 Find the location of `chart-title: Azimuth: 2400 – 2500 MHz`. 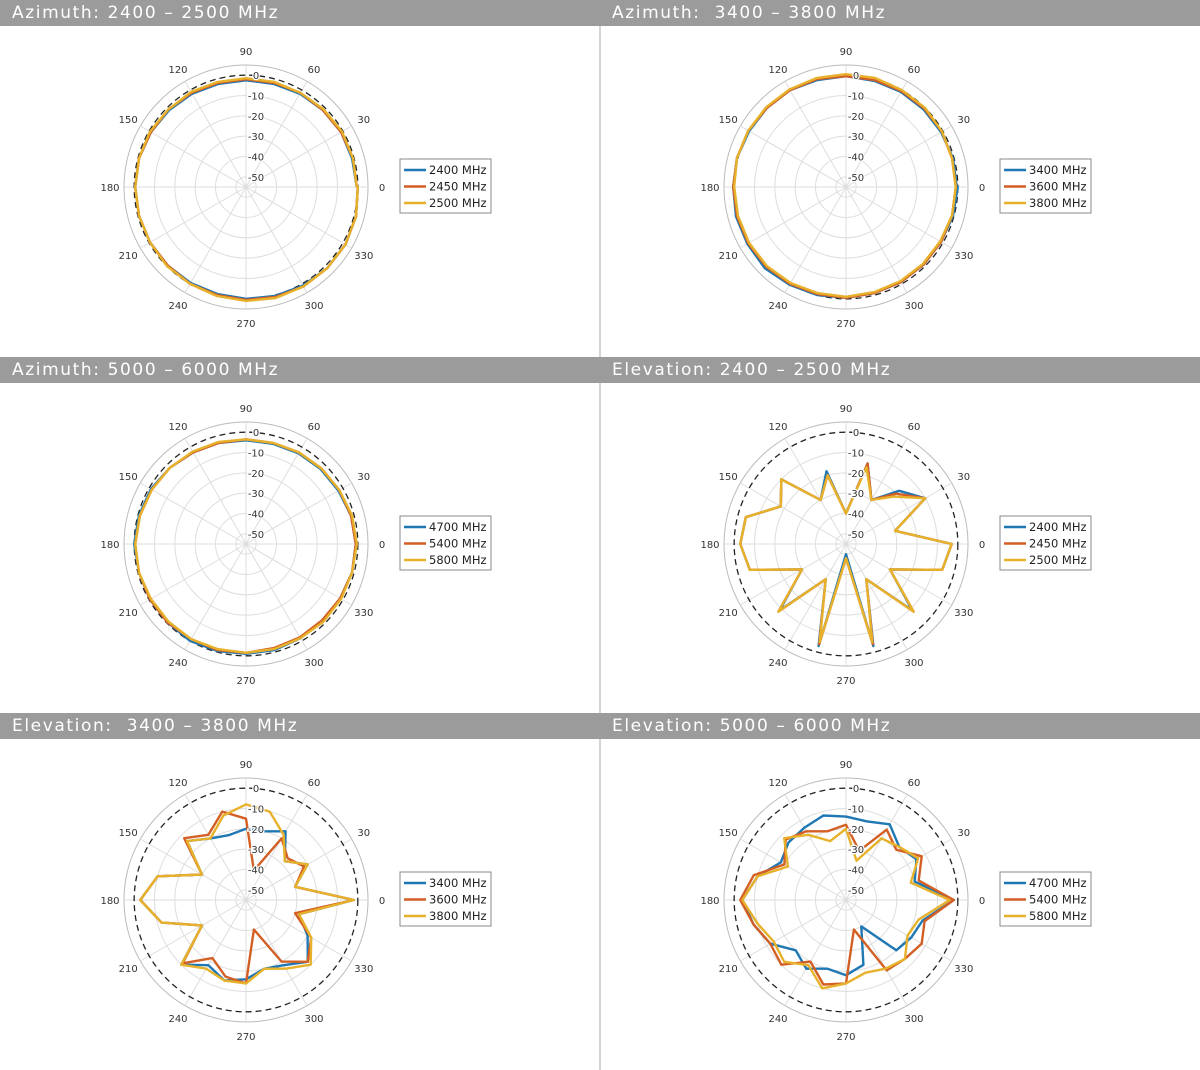

chart-title: Azimuth: 2400 – 2500 MHz is located at coordinates (300, 13).